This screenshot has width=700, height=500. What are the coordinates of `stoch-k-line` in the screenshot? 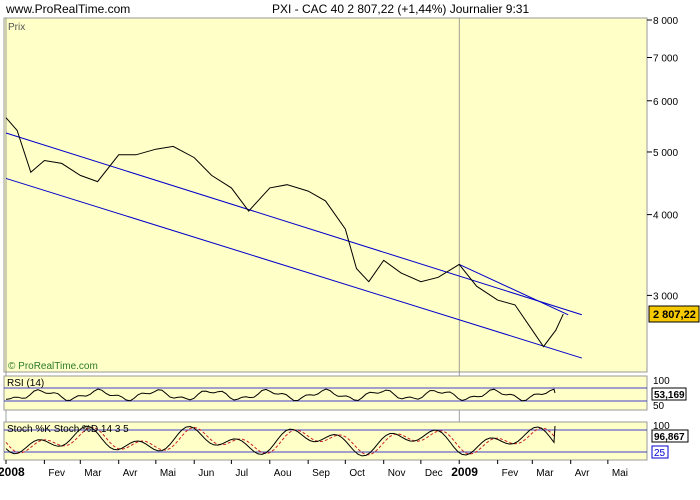 It's located at (280, 441).